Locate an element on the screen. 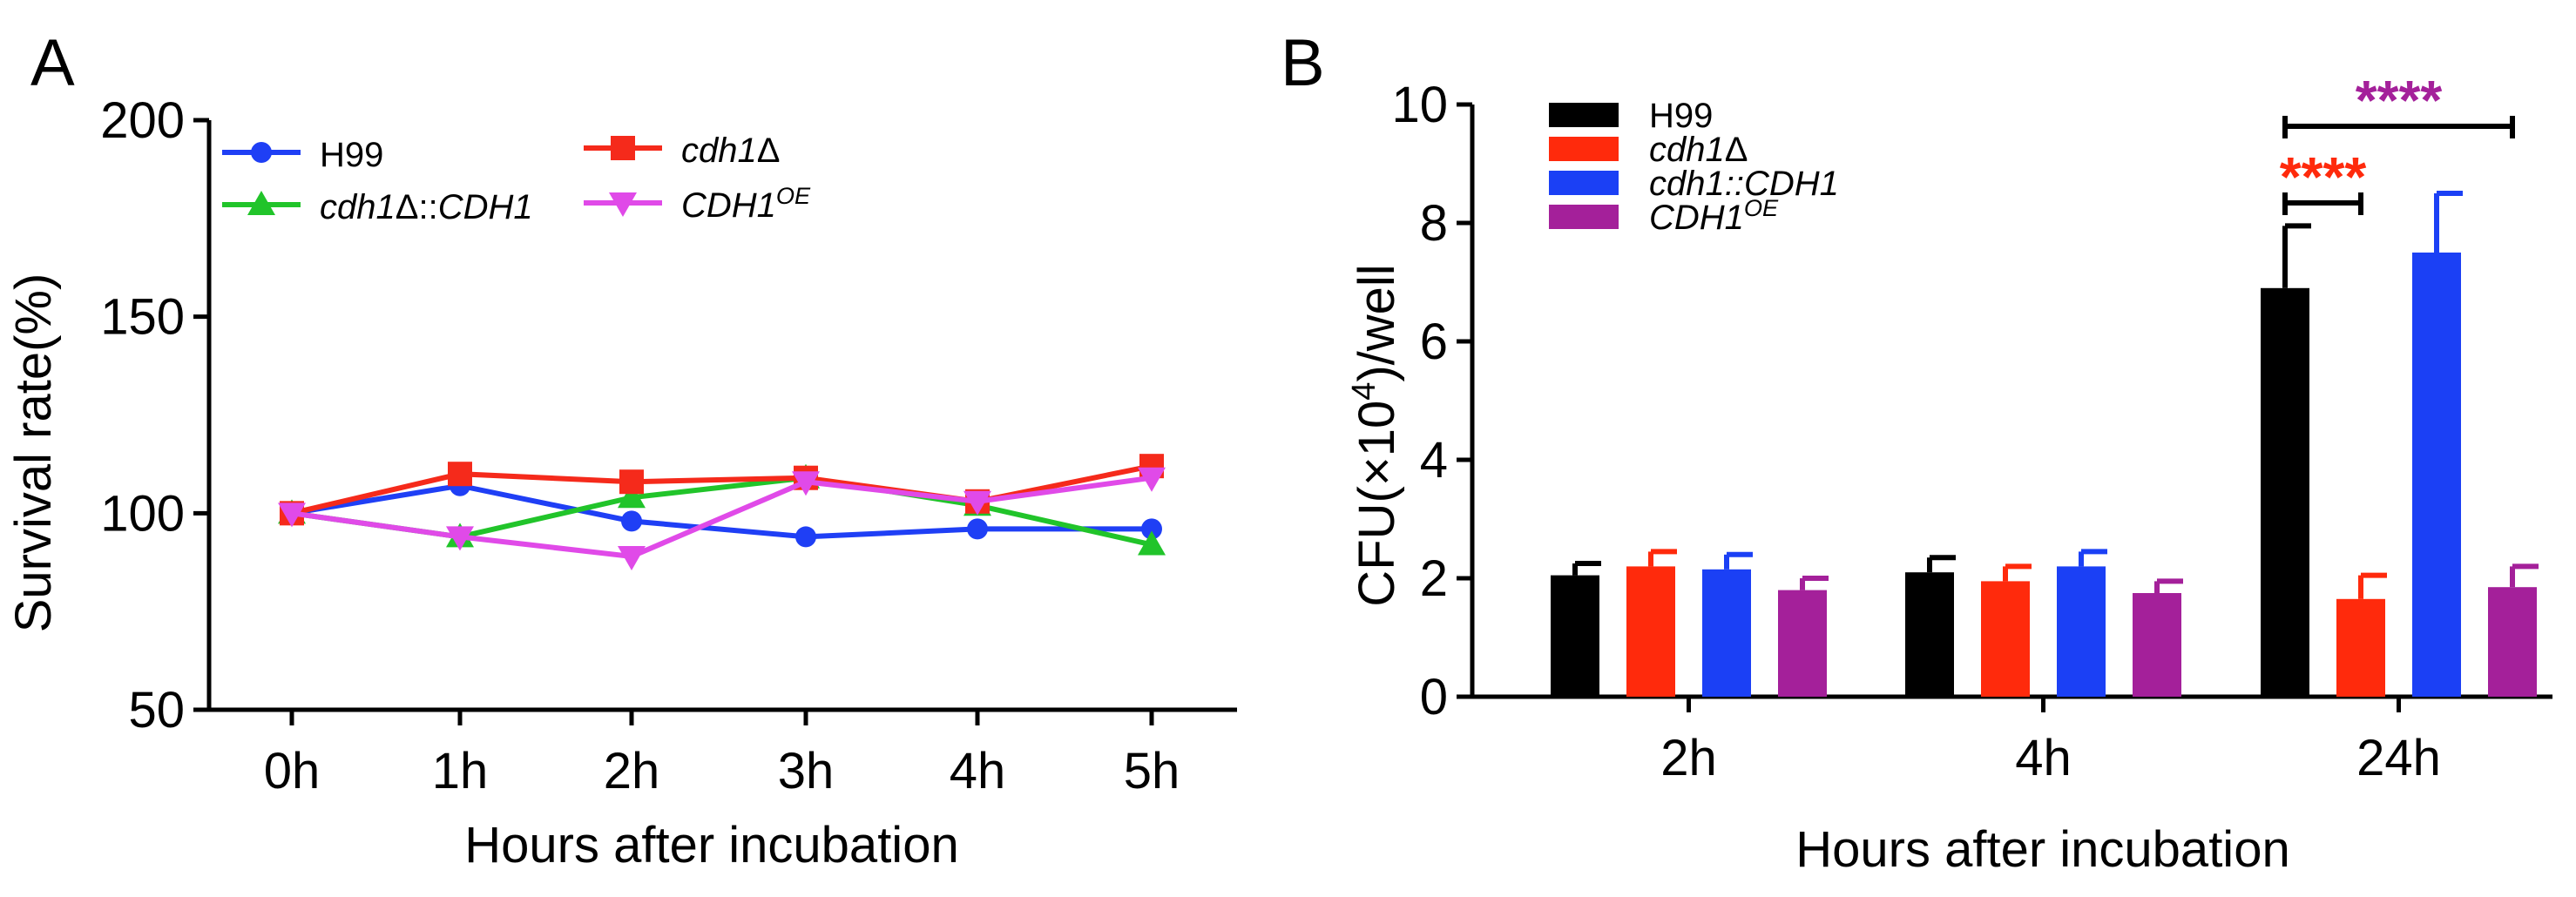  panel-b-ylabel-sup: 4 is located at coordinates (1364, 391).